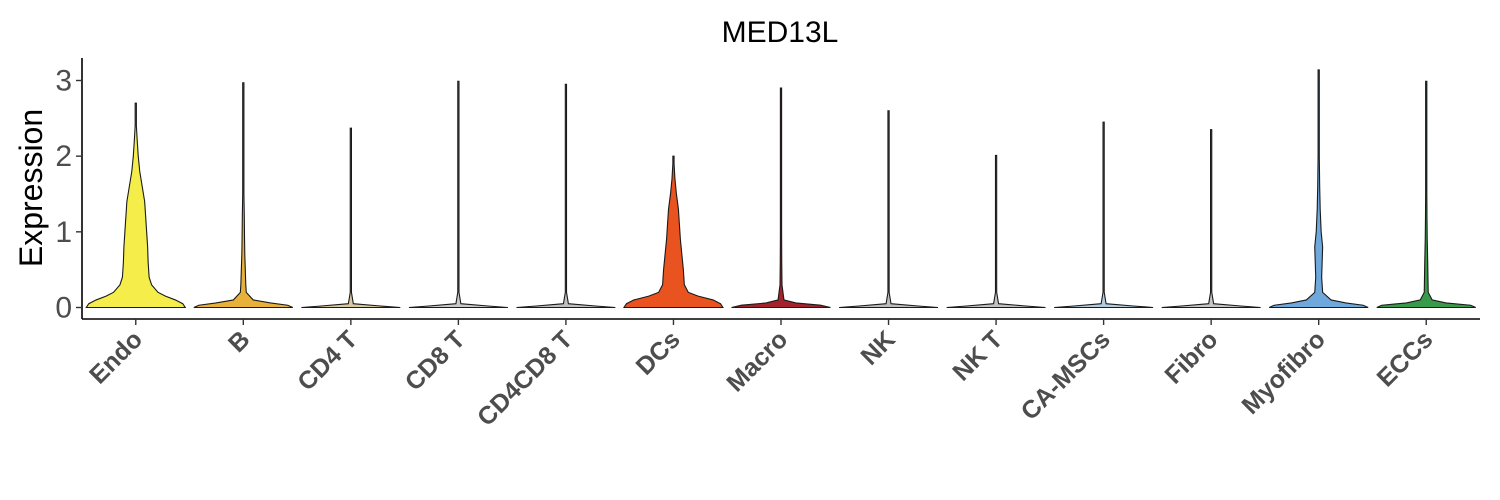 This screenshot has height=500, width=1500. What do you see at coordinates (1318, 189) in the screenshot?
I see `violin-myofibro` at bounding box center [1318, 189].